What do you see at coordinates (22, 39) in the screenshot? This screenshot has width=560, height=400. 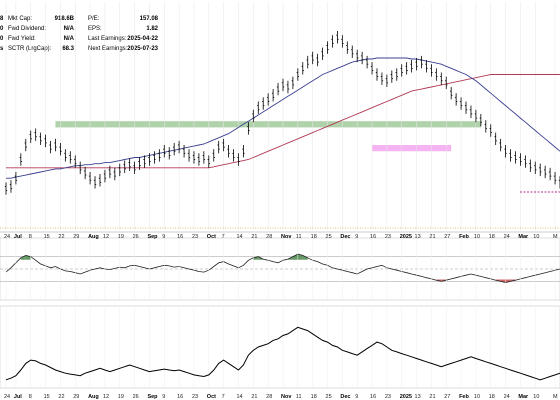 I see `header-field-label: Fwd Yield:` at bounding box center [22, 39].